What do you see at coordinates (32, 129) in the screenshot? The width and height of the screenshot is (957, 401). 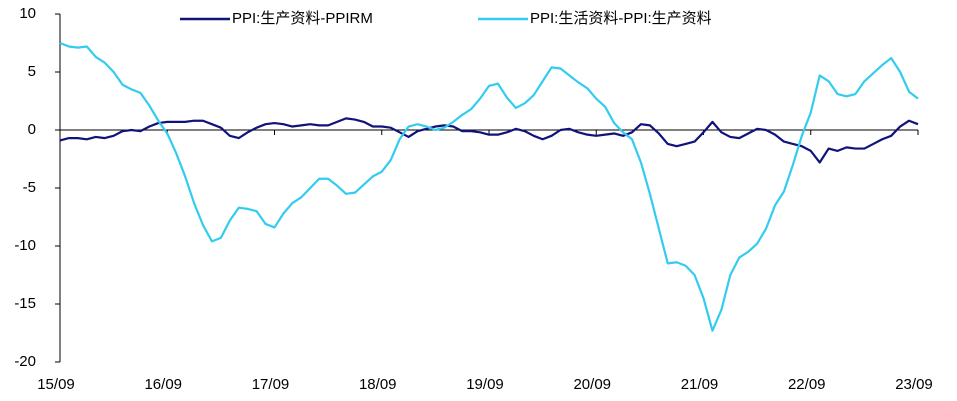 I see `y-tick-label: 0` at bounding box center [32, 129].